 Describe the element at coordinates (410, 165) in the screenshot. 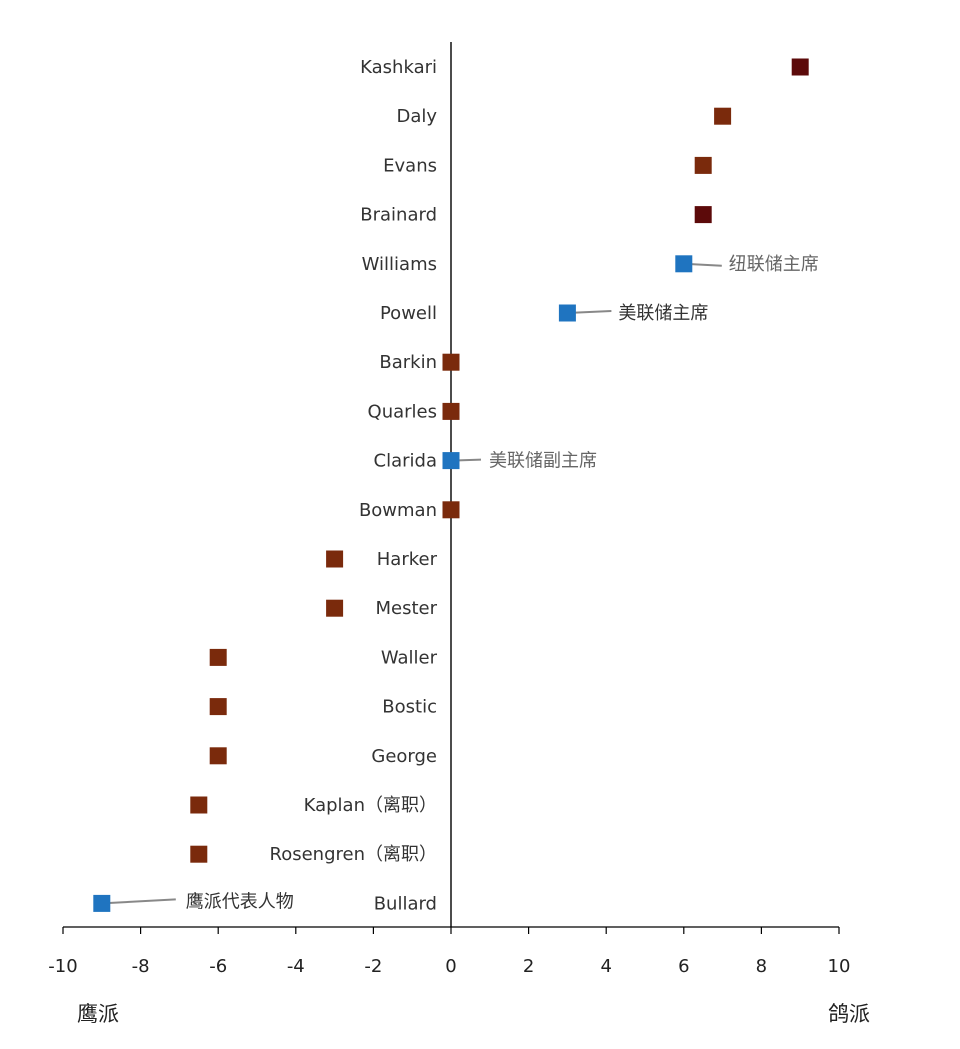

I see `member-label: Evans` at that location.